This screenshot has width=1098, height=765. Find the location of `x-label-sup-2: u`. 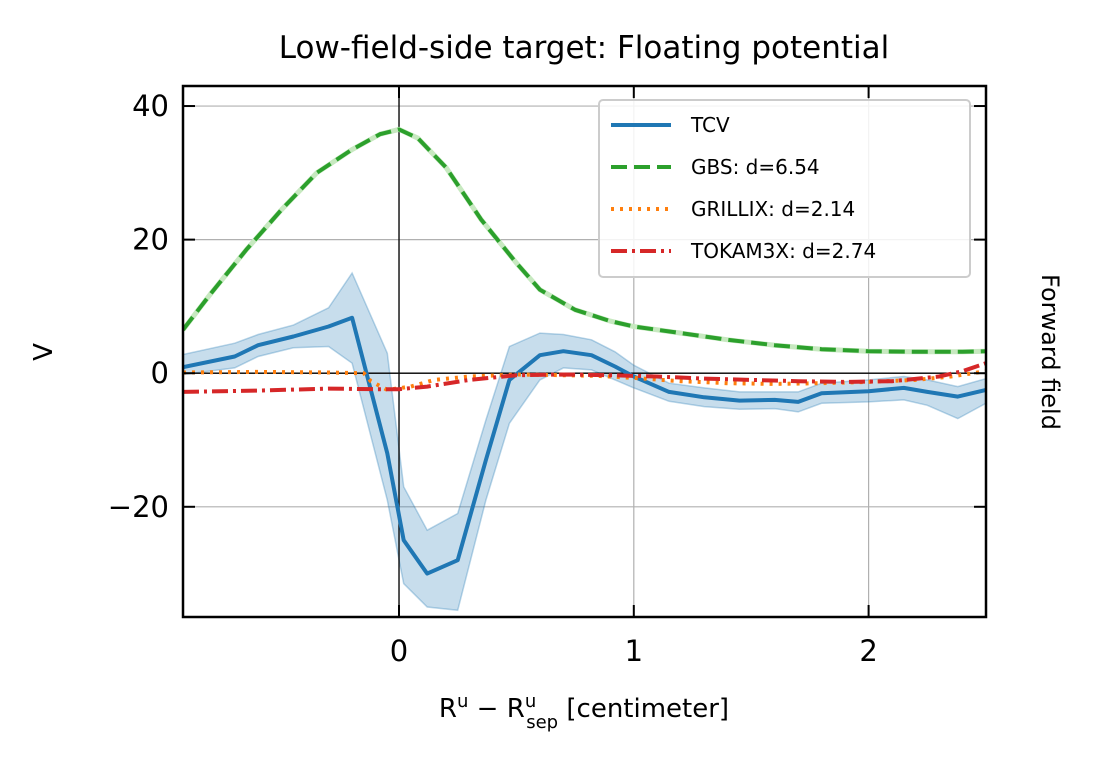

x-label-sup-2: u is located at coordinates (530, 701).